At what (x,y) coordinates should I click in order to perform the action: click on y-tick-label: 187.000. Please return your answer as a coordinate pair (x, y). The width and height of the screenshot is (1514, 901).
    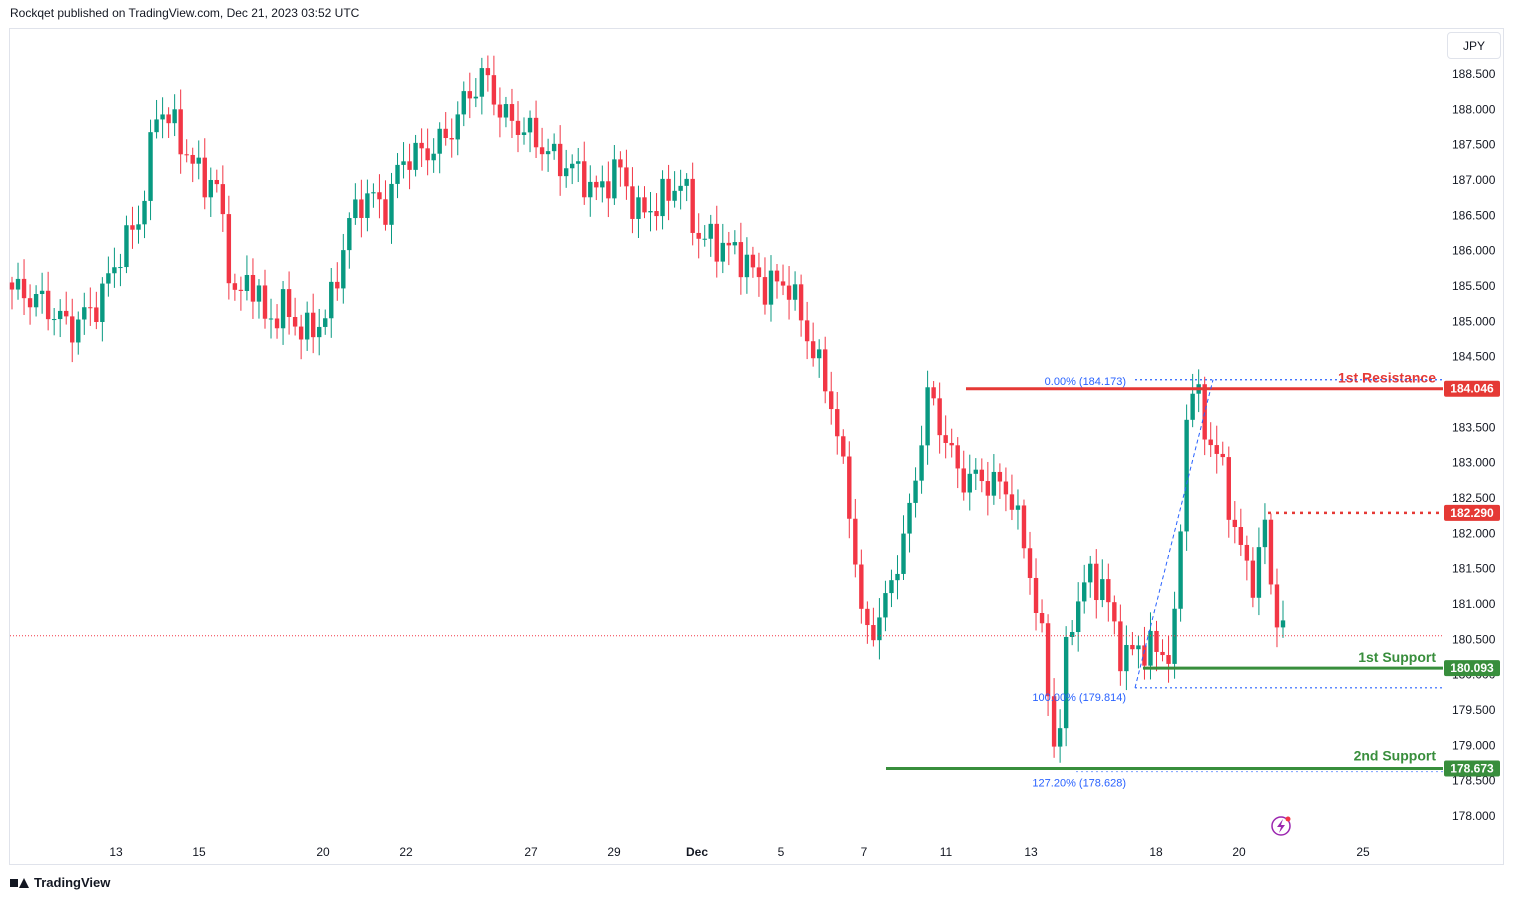
    Looking at the image, I should click on (1474, 180).